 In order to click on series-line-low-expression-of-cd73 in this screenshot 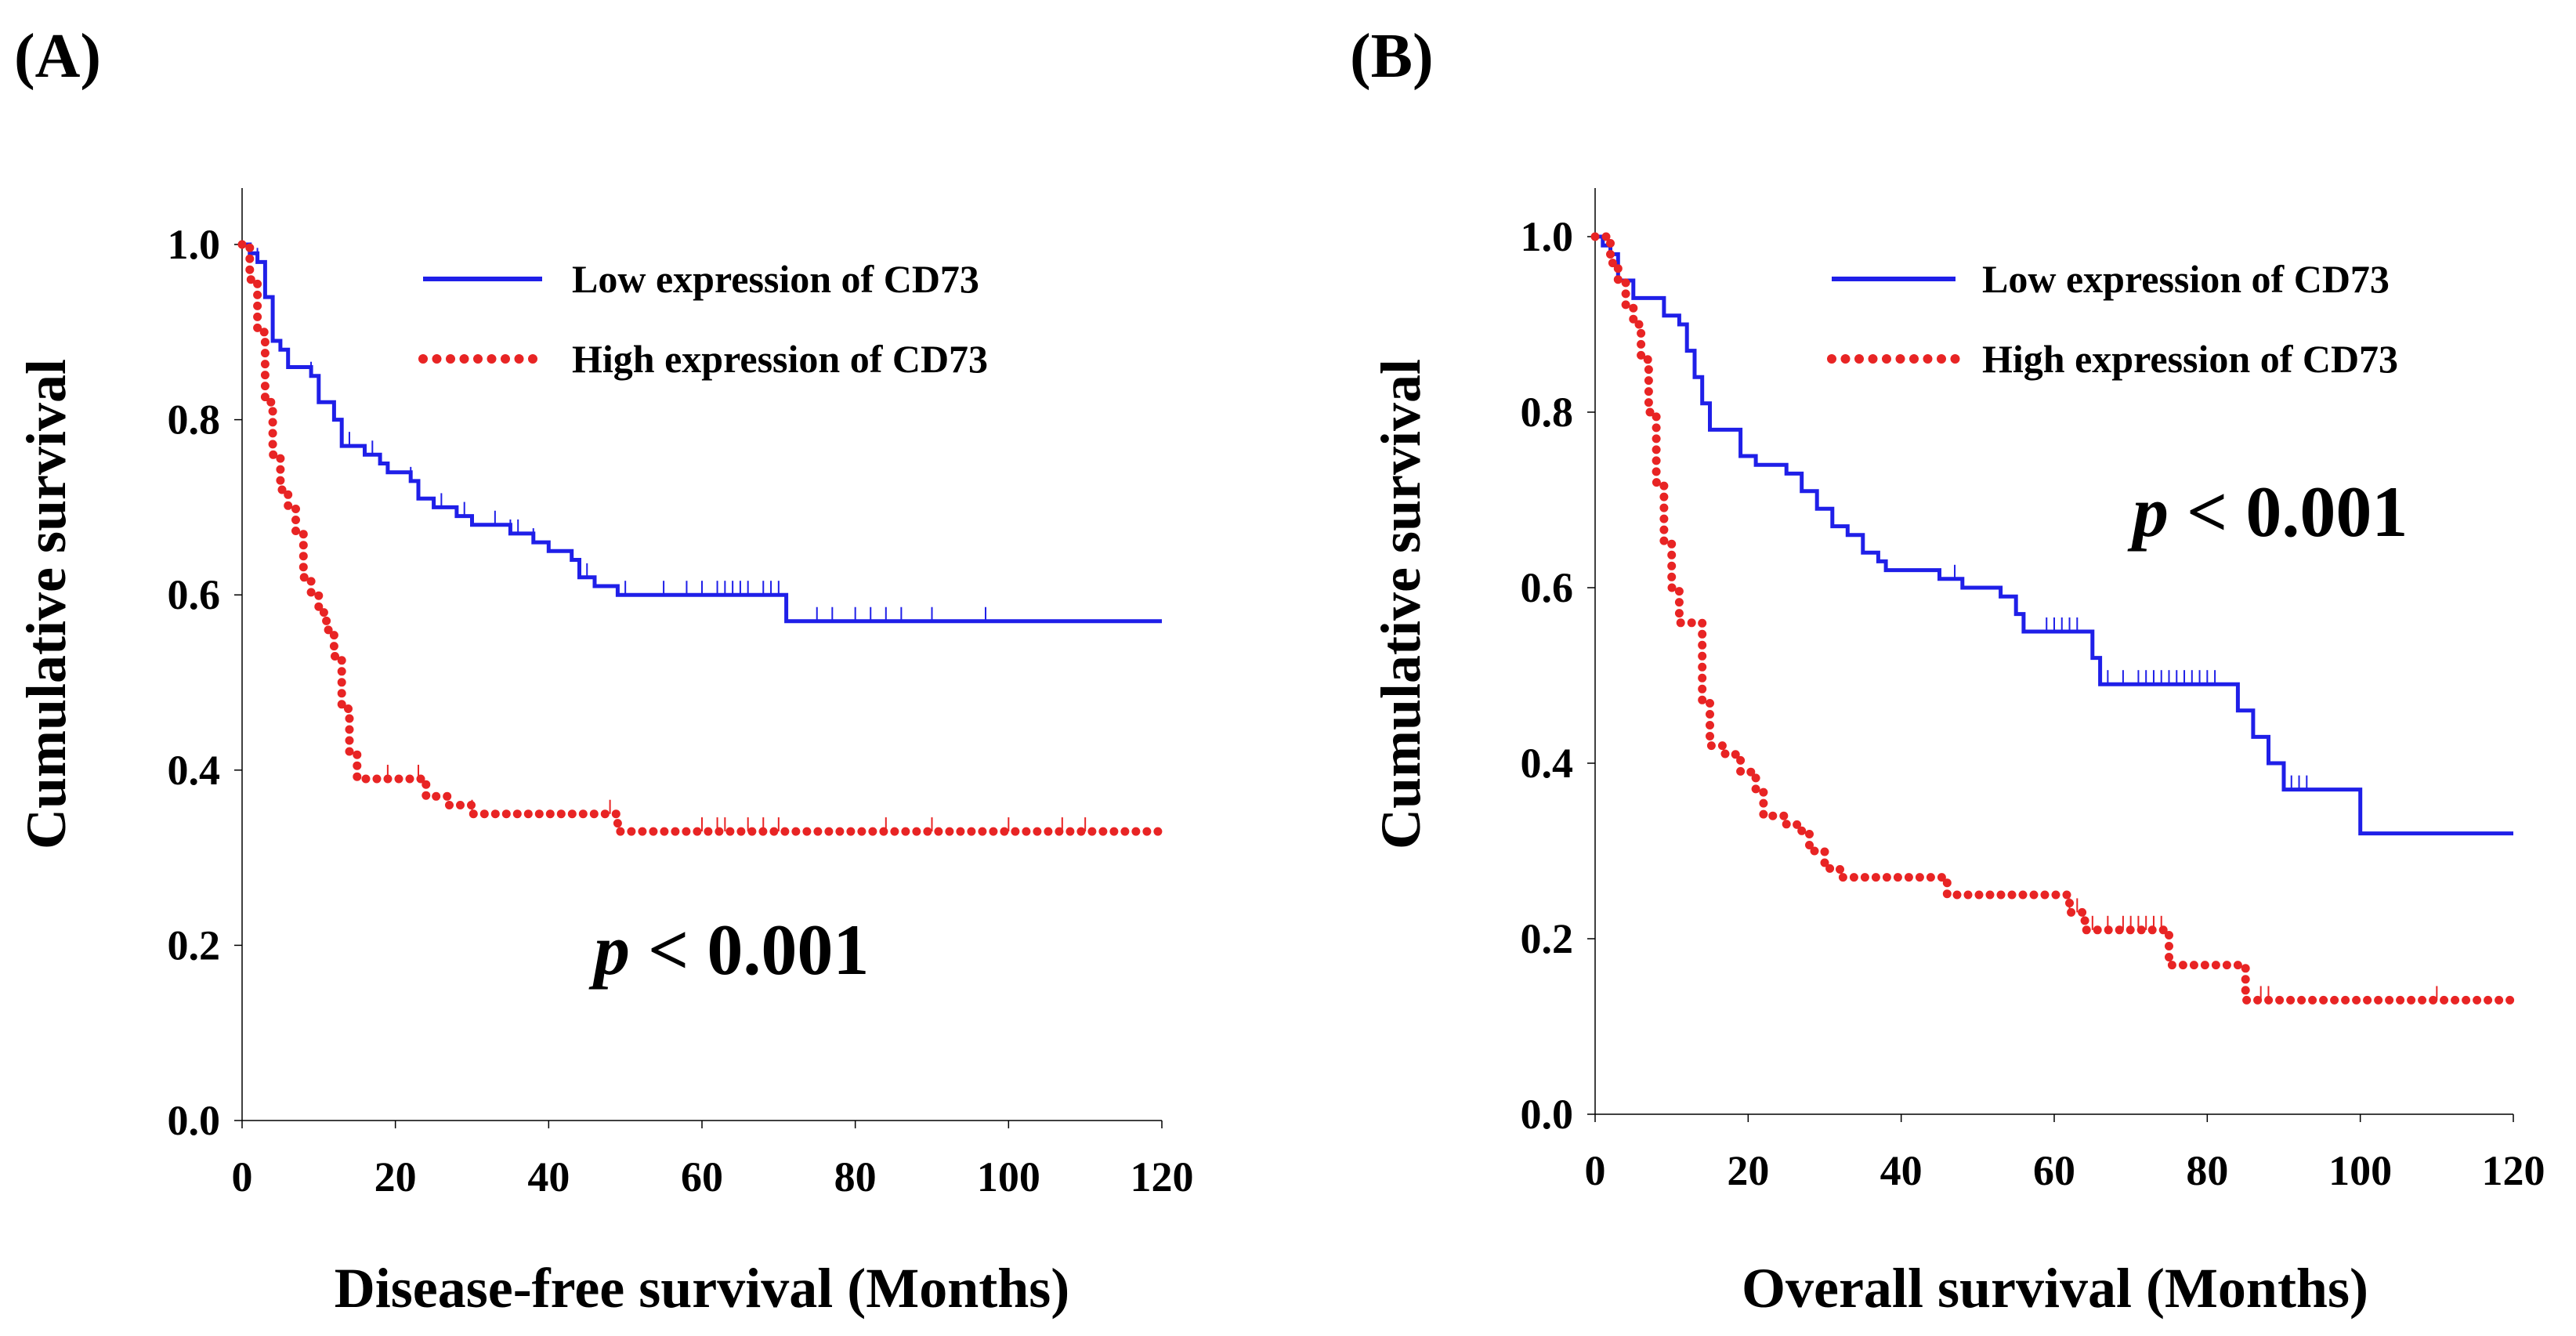, I will do `click(702, 433)`.